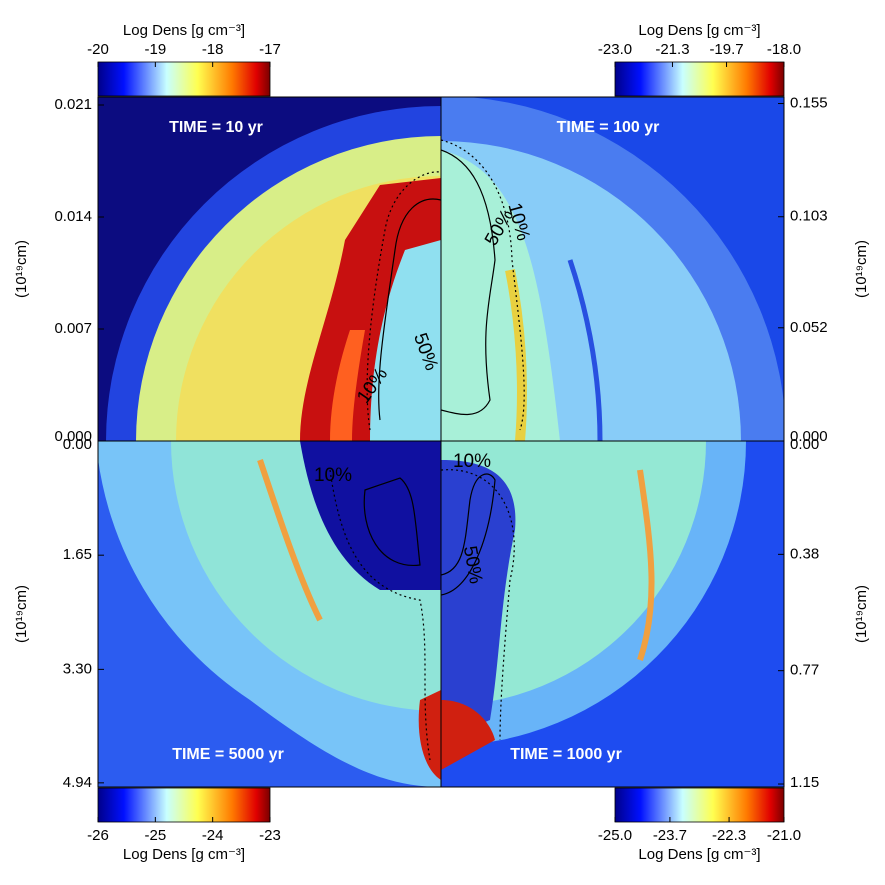 Image resolution: width=885 pixels, height=885 pixels. I want to click on panel-title: TIME = 1000 yr, so click(566, 754).